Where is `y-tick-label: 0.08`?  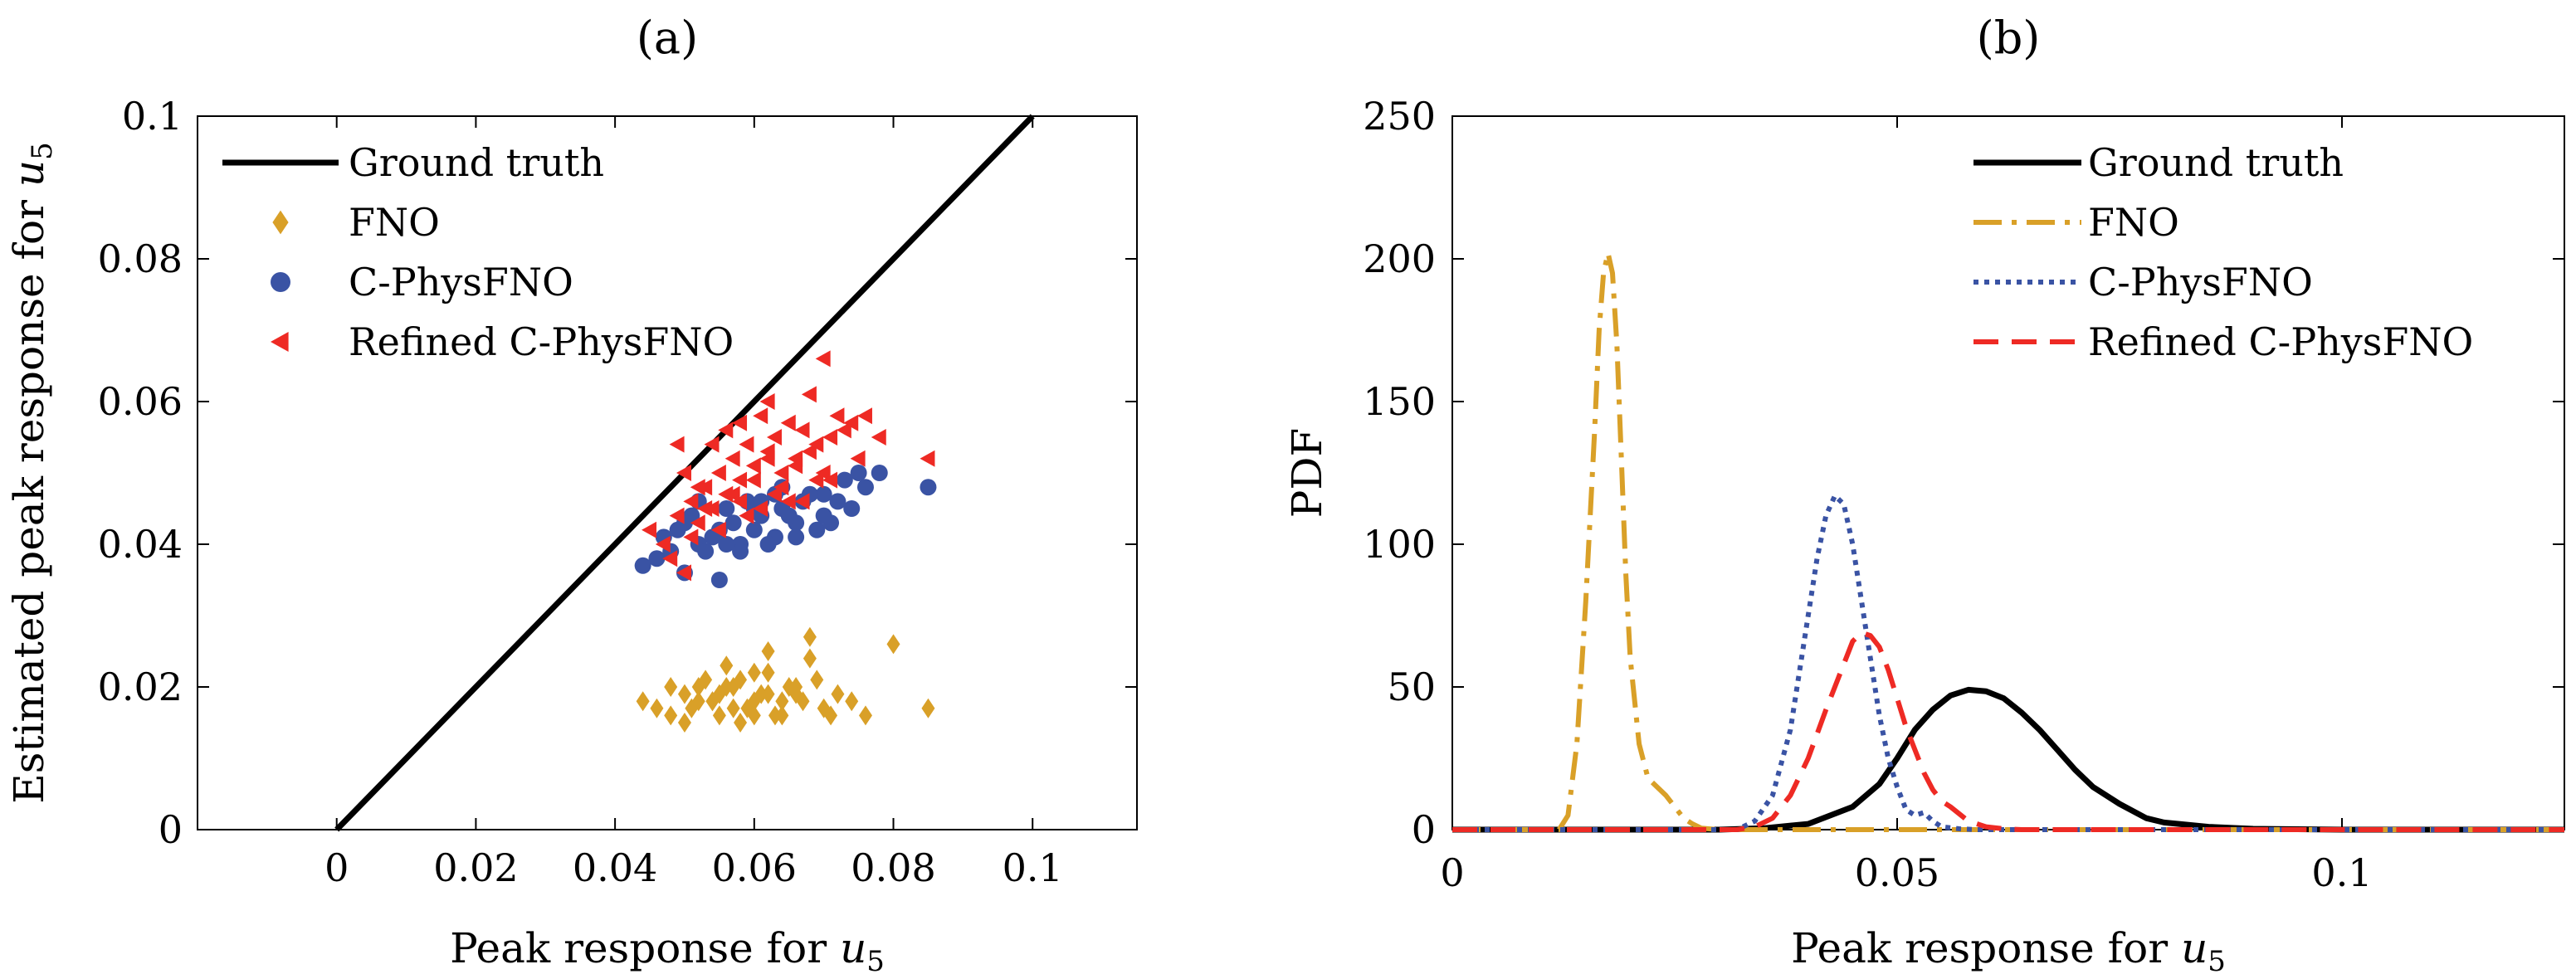
y-tick-label: 0.08 is located at coordinates (140, 258).